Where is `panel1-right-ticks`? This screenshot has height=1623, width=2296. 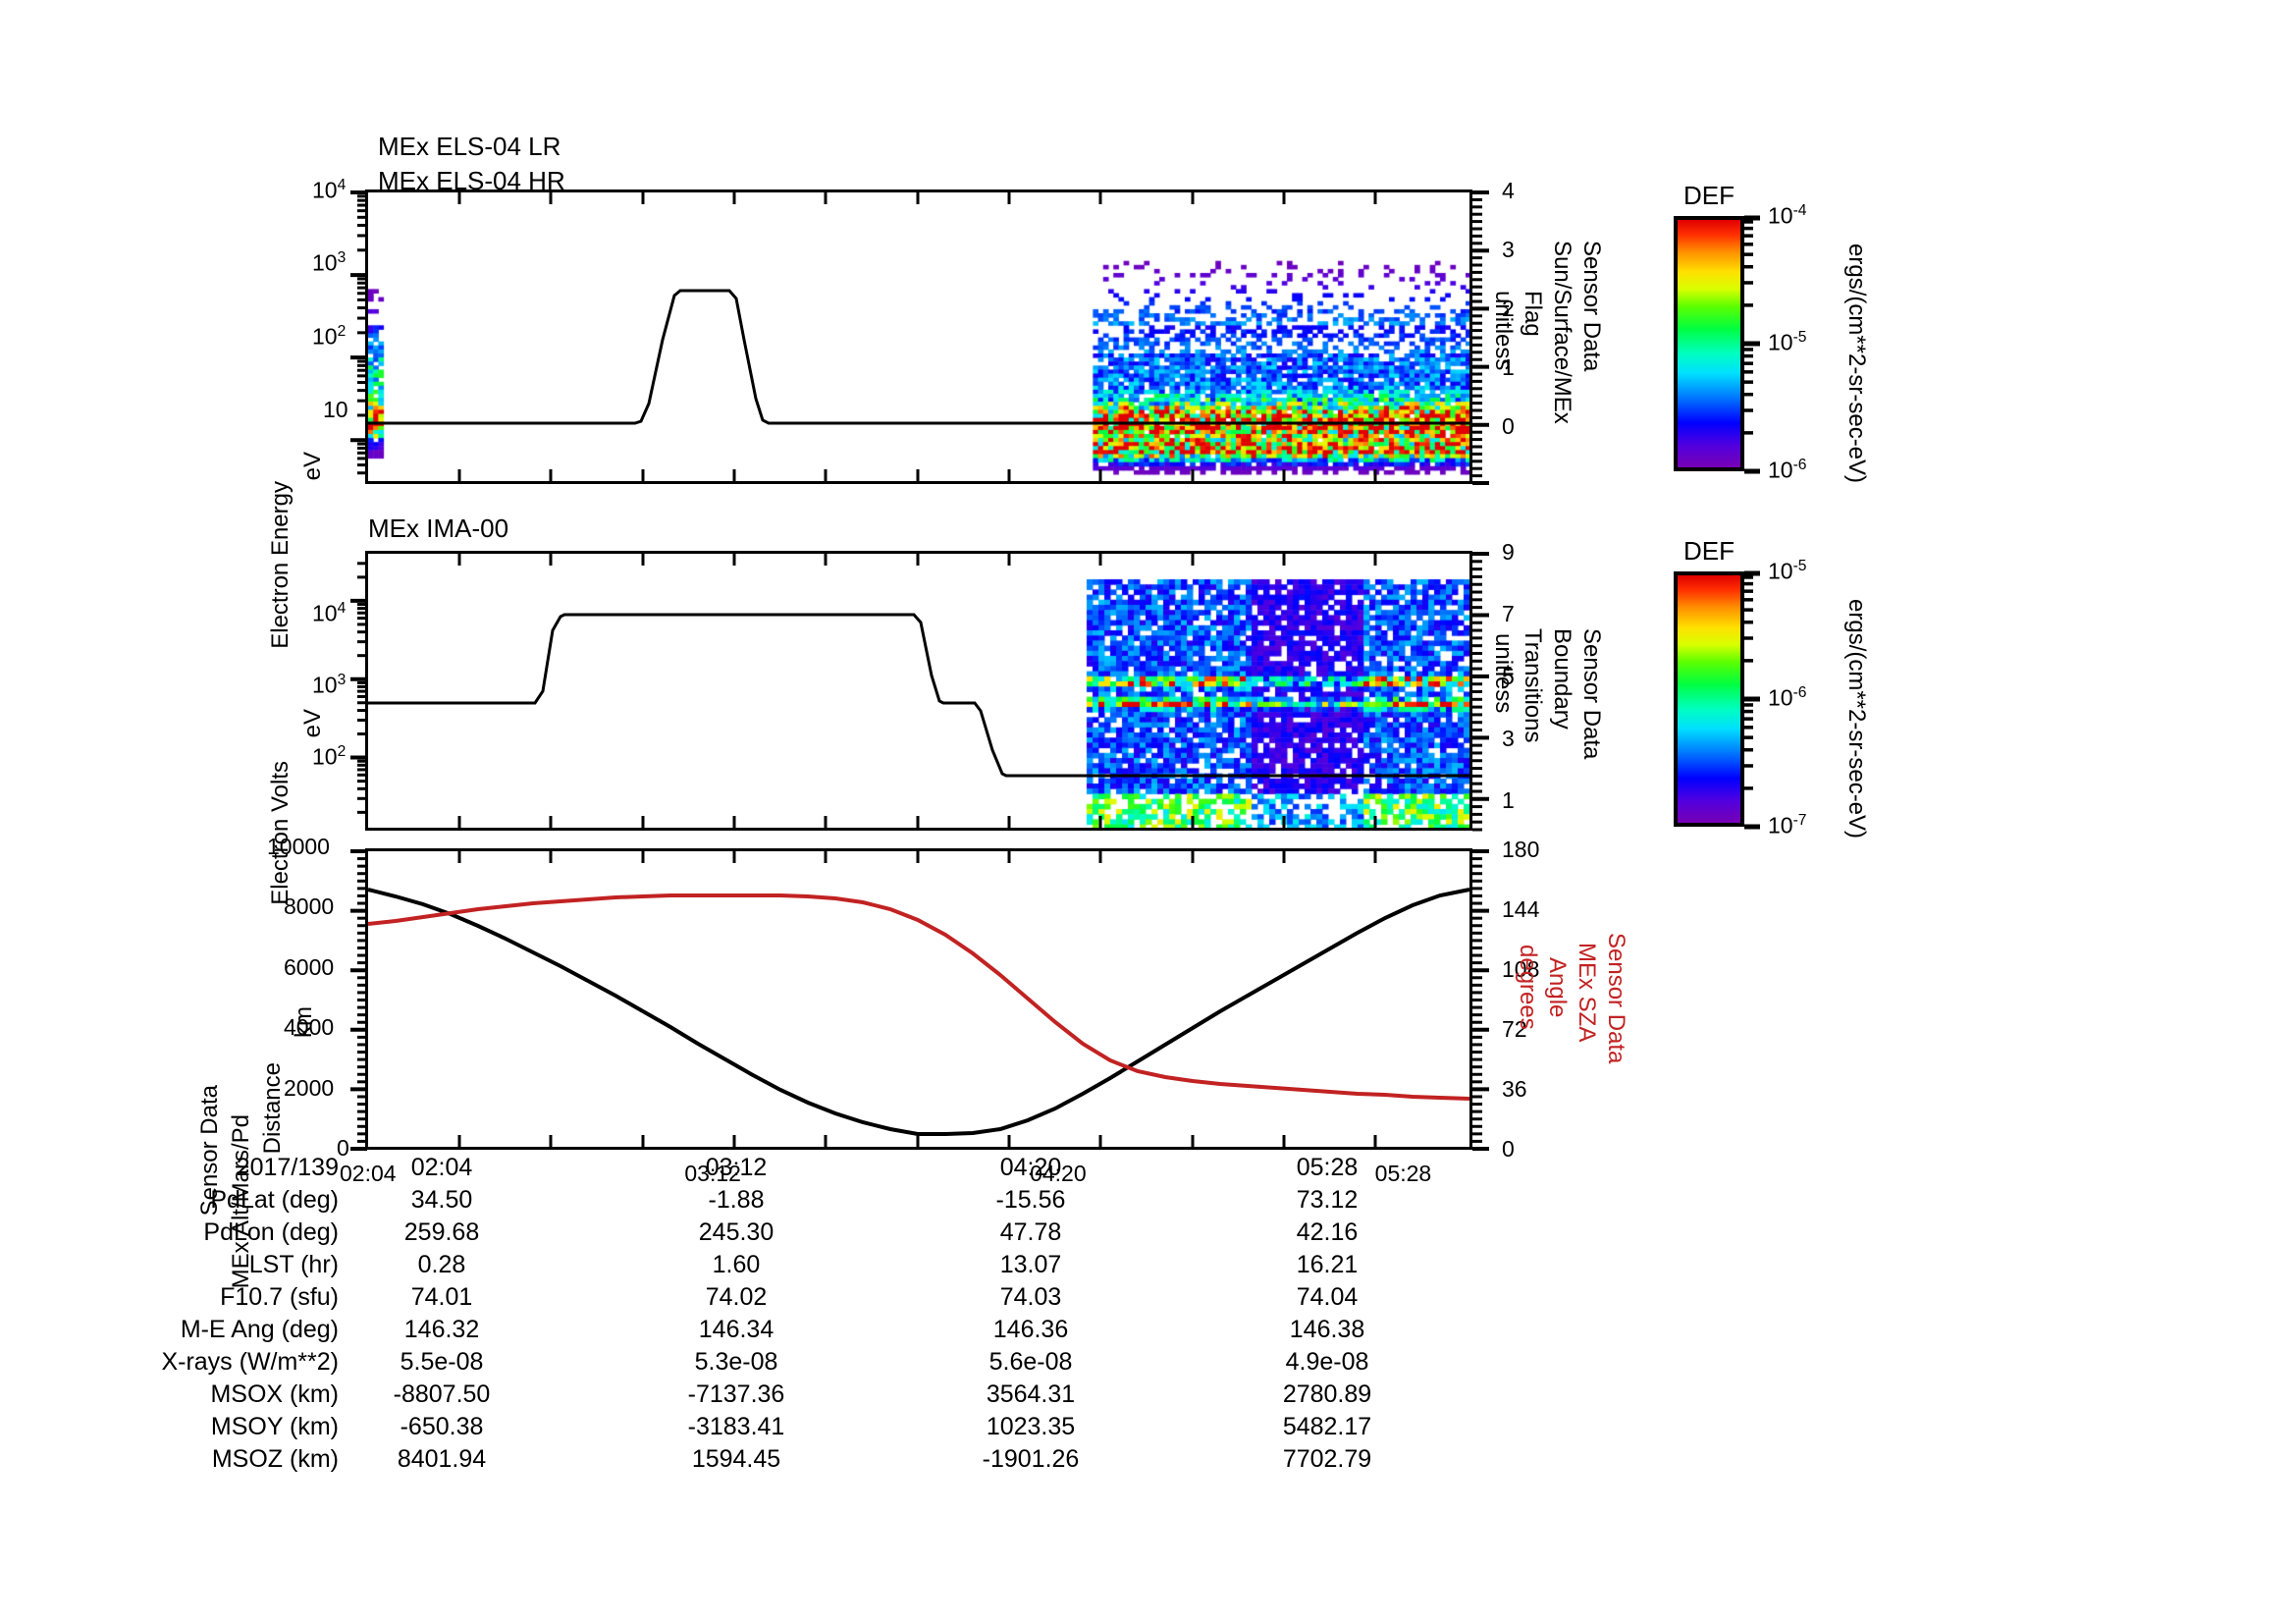
panel1-right-ticks is located at coordinates (1480, 337).